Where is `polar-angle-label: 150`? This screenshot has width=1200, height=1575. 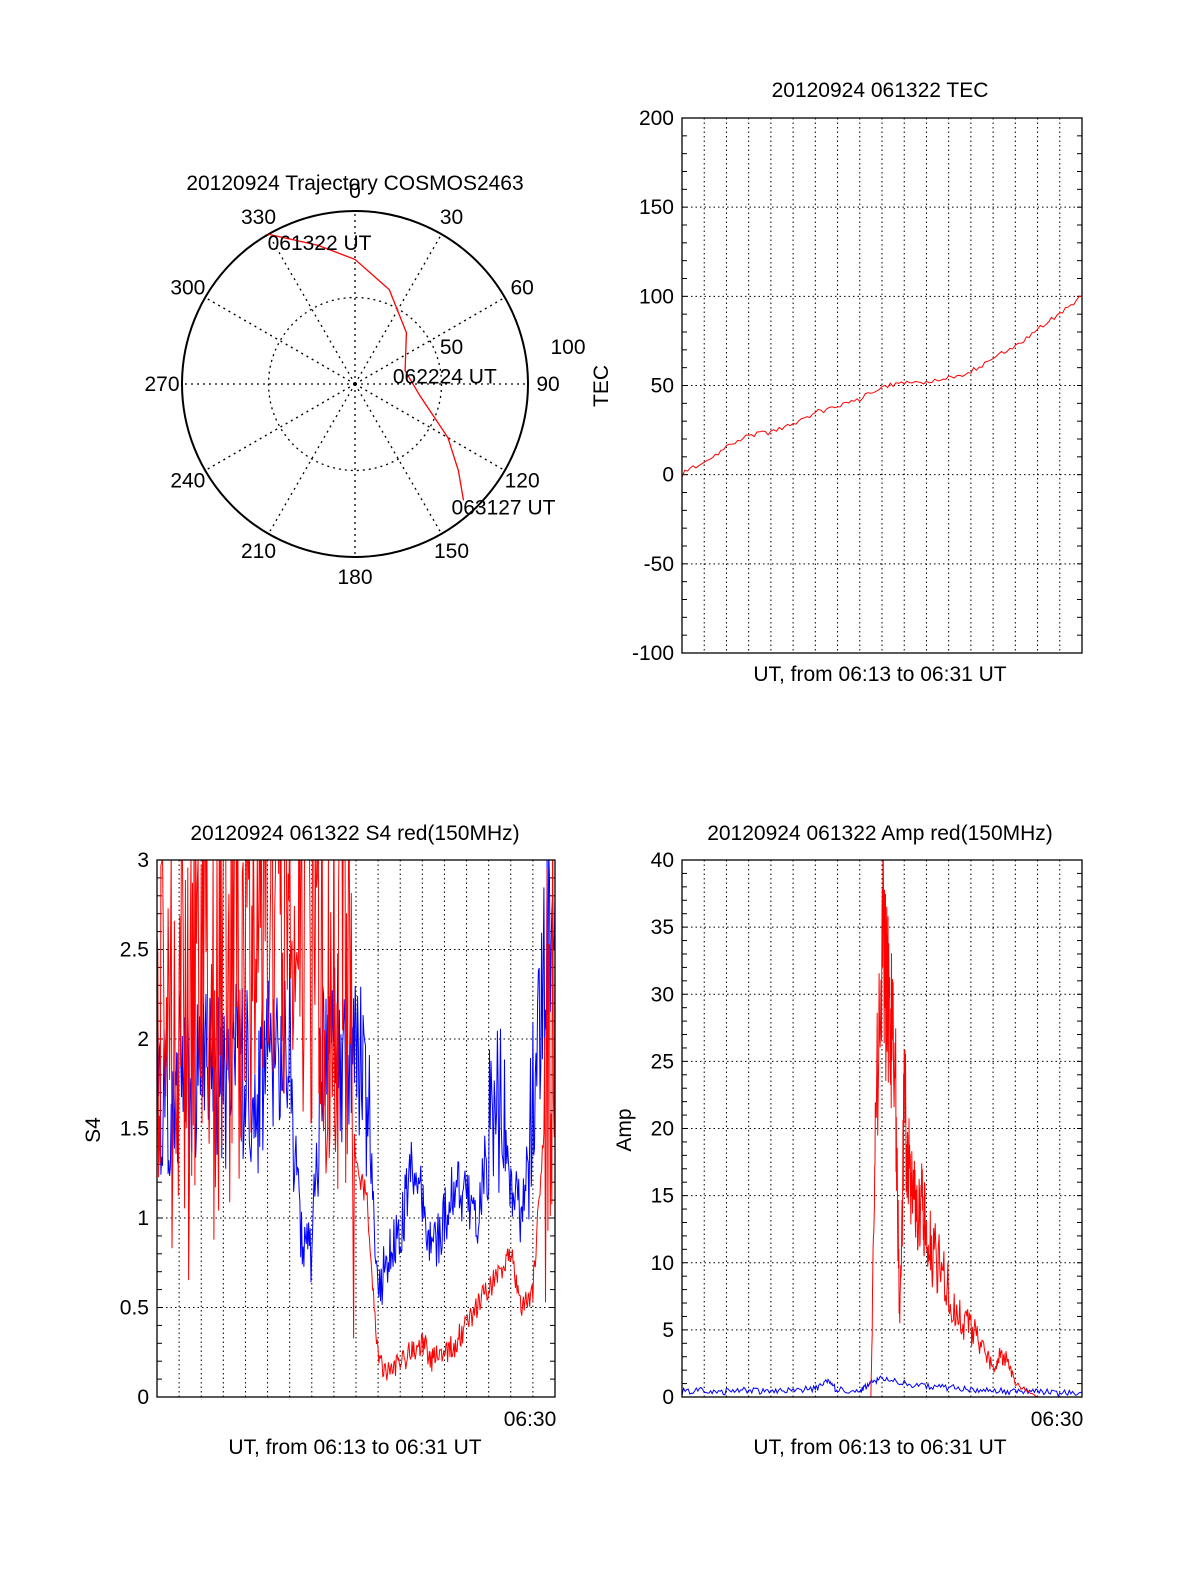
polar-angle-label: 150 is located at coordinates (451, 551).